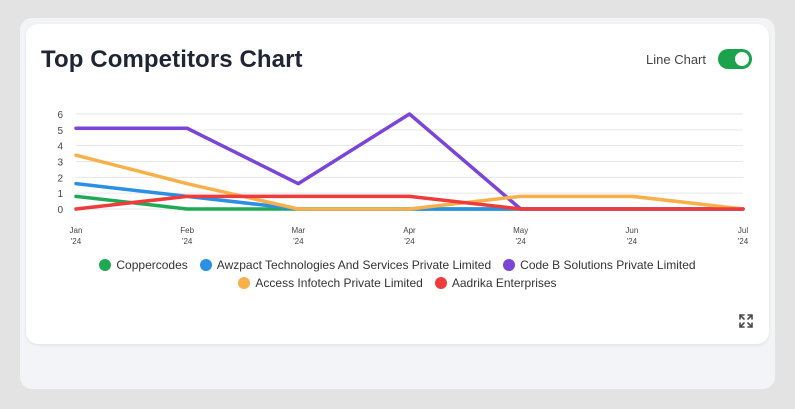 Image resolution: width=795 pixels, height=409 pixels. Describe the element at coordinates (743, 236) in the screenshot. I see `x-tick-label: Jul '24` at that location.